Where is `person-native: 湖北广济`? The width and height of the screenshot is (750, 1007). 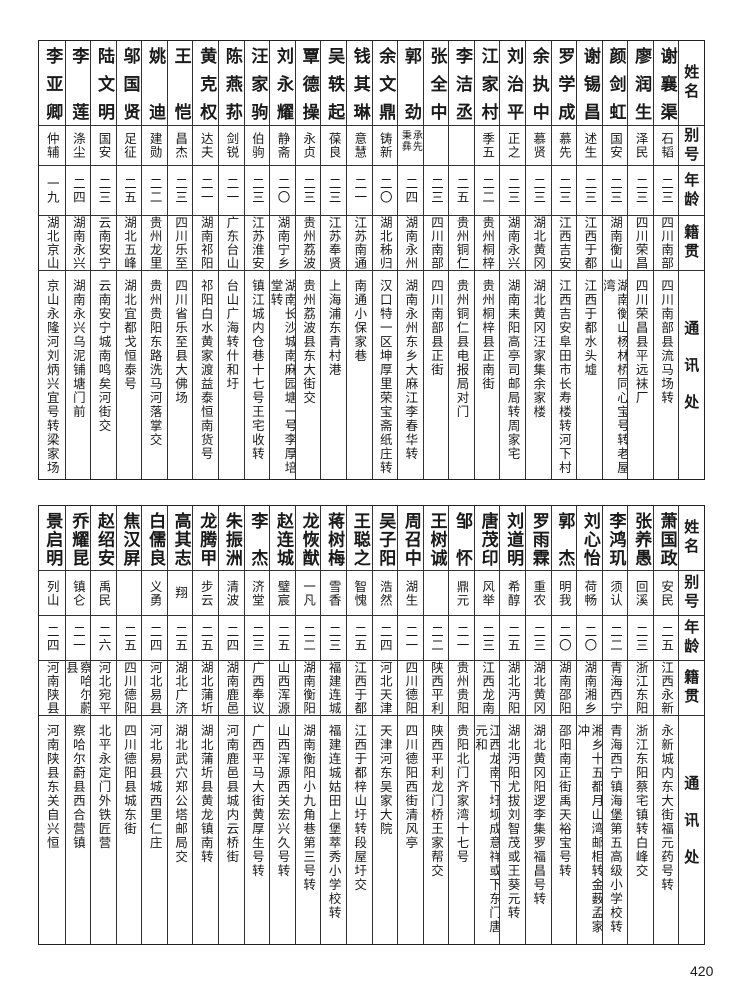 person-native: 湖北广济 is located at coordinates (179, 688).